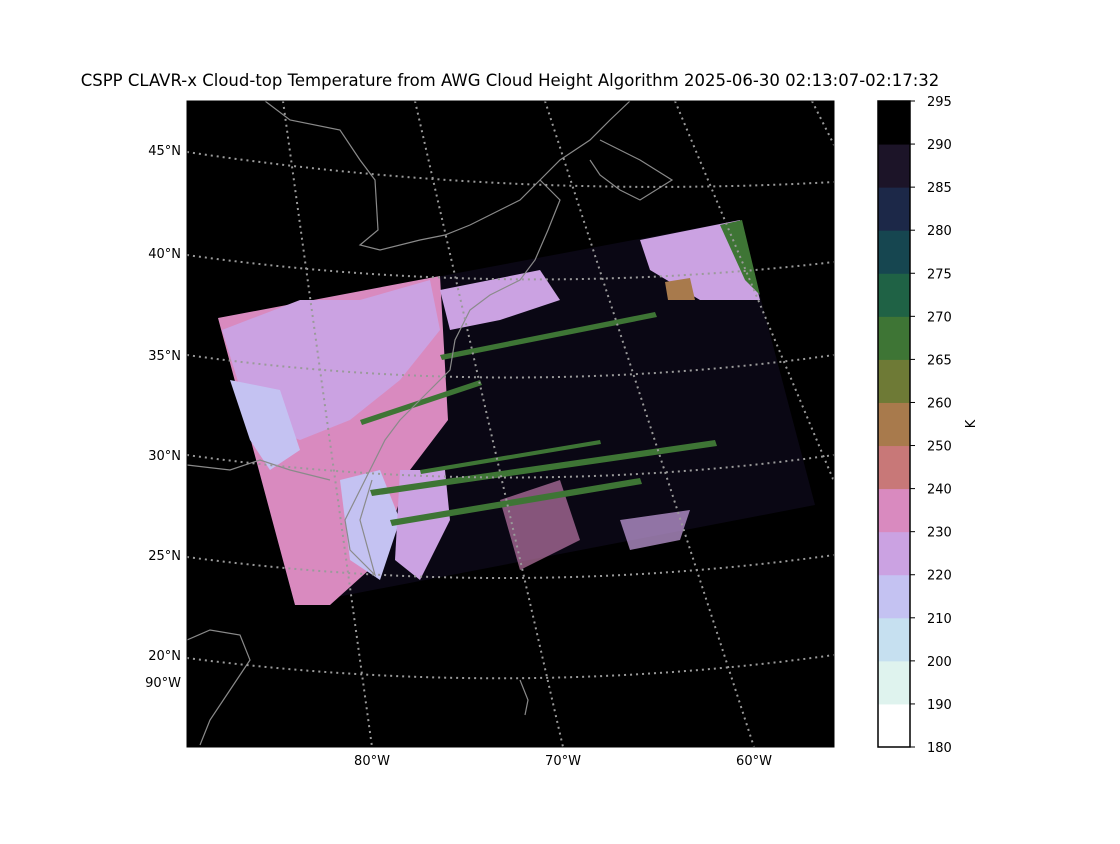  What do you see at coordinates (939, 102) in the screenshot?
I see `colorbar-tick-label: 295` at bounding box center [939, 102].